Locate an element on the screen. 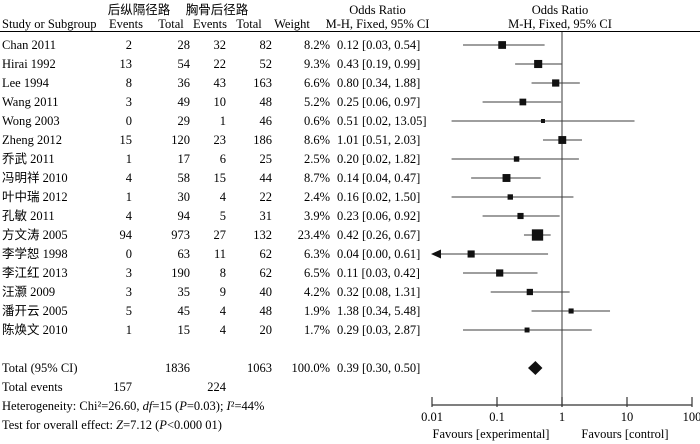 This screenshot has width=700, height=444. events-control: 9 is located at coordinates (222, 292).